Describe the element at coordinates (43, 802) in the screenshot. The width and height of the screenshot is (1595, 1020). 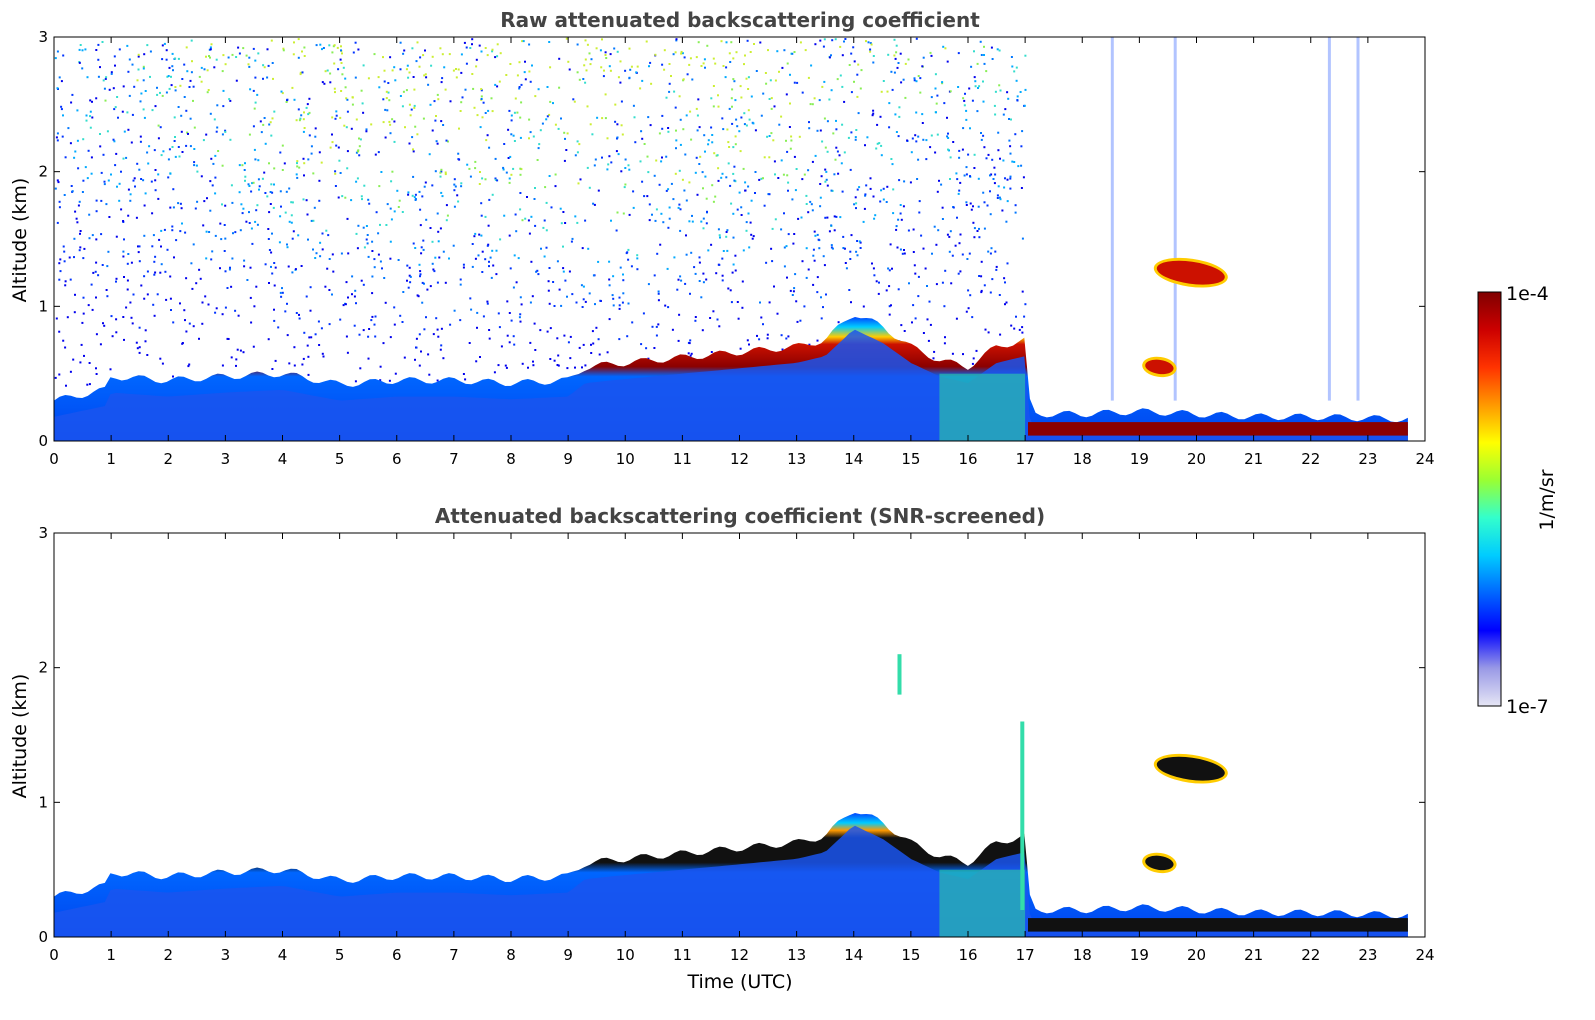
I see `y-tick-label: 1` at that location.